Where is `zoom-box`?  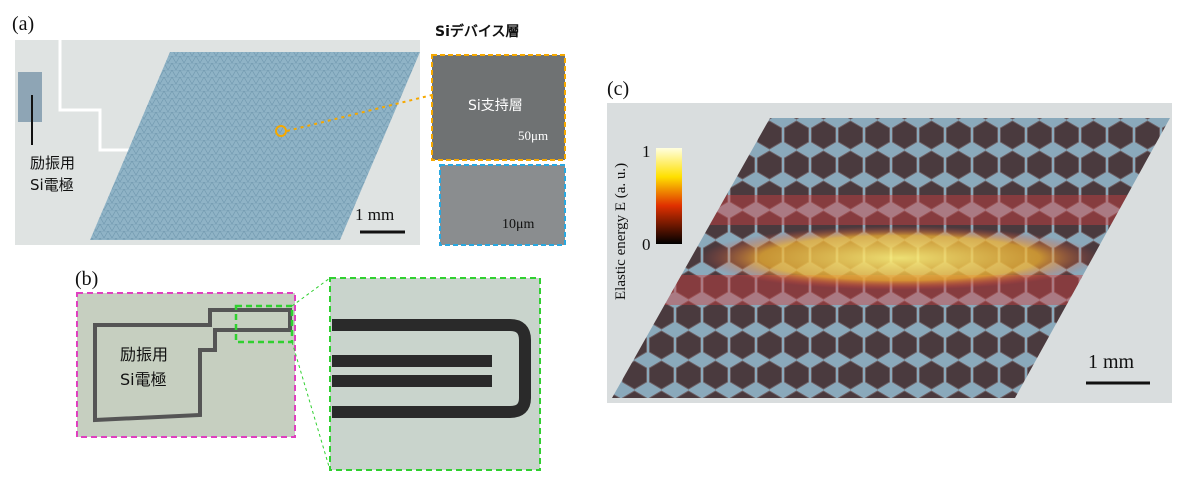 zoom-box is located at coordinates (264, 324).